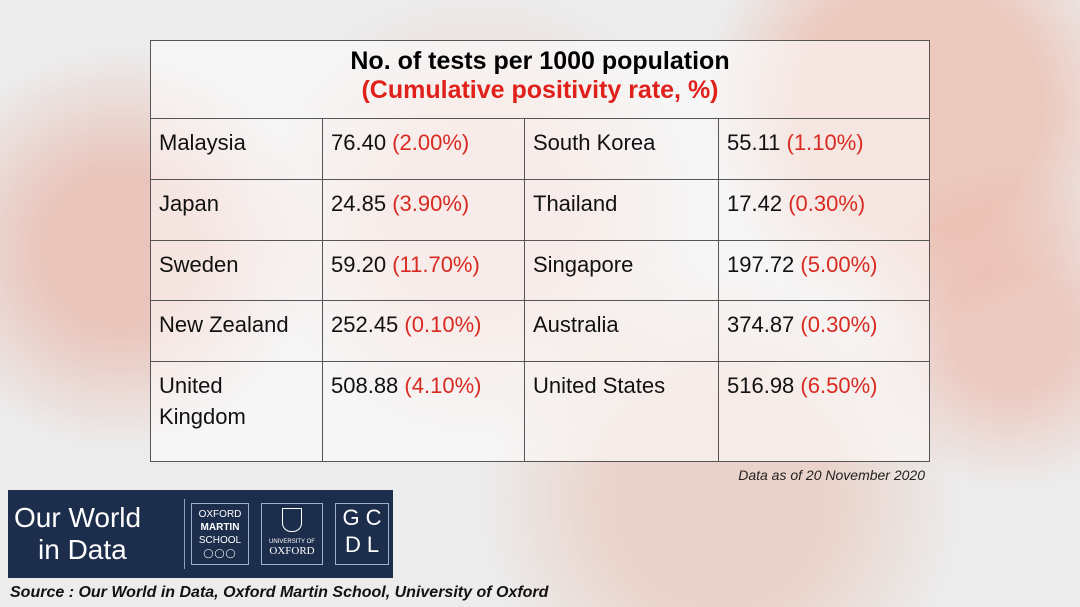 Image resolution: width=1080 pixels, height=607 pixels. I want to click on positivity-value: (0.10%), so click(443, 325).